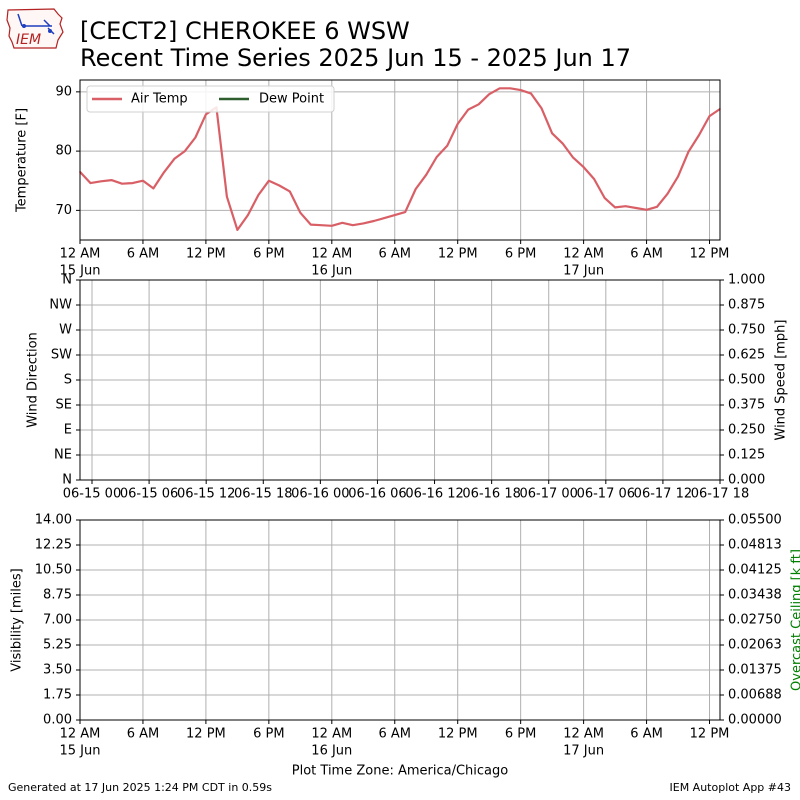 The width and height of the screenshot is (800, 800). What do you see at coordinates (720, 494) in the screenshot?
I see `wind-x-tick-label: 06-17 18` at bounding box center [720, 494].